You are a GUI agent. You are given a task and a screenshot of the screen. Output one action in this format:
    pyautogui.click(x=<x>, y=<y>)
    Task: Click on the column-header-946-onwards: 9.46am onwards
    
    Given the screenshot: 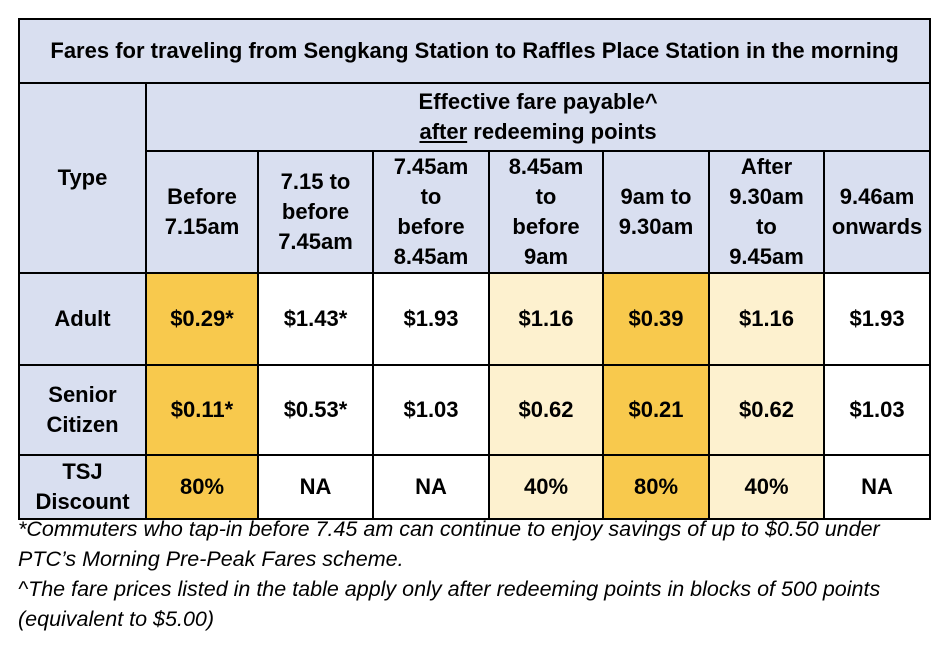 What is the action you would take?
    pyautogui.click(x=877, y=212)
    